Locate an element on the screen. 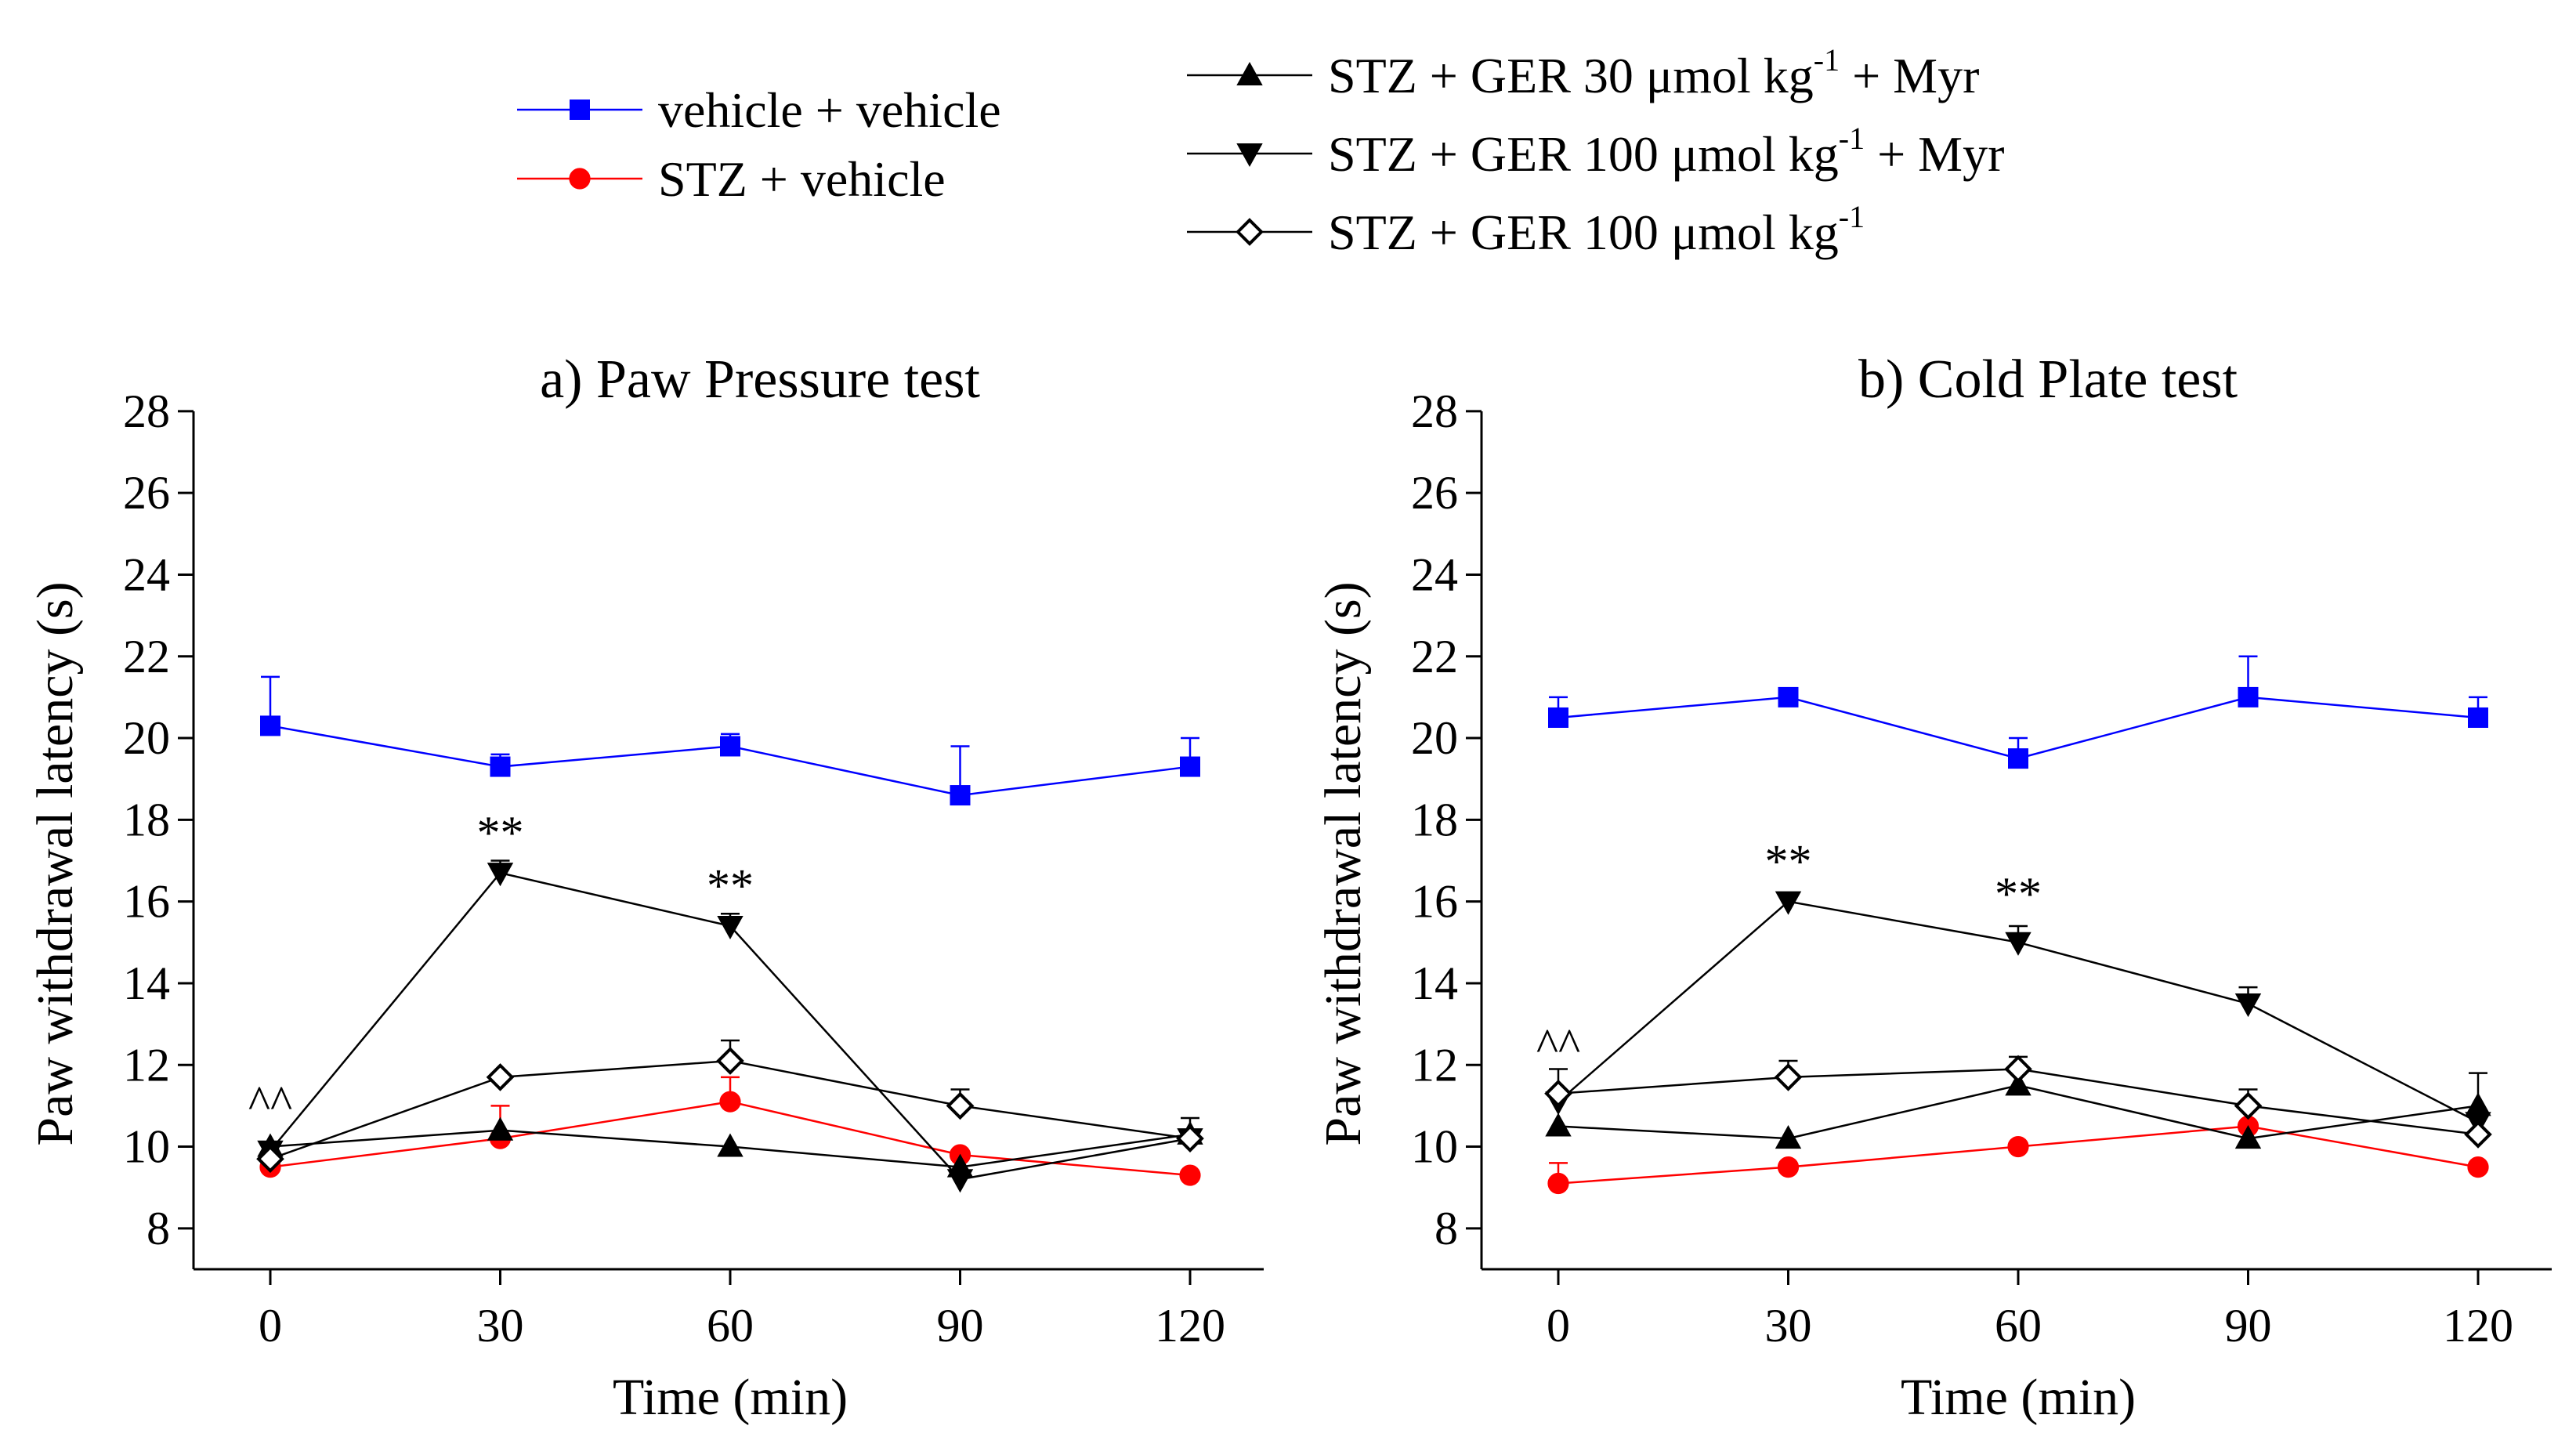 This screenshot has width=2576, height=1451. legend-entry-g100m: STZ + GER 100 μmol kg-1 + Myr is located at coordinates (1595, 151).